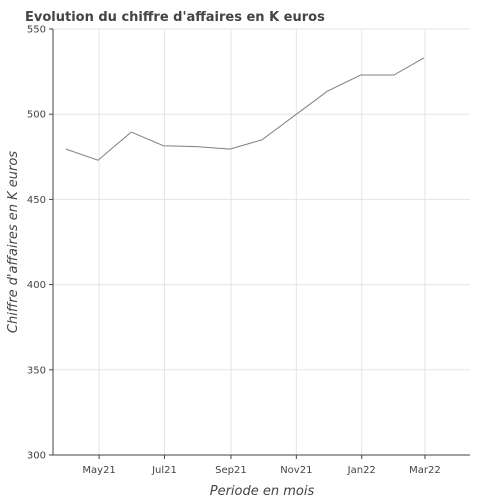  I want to click on x-tick-label: Jan22, so click(361, 470).